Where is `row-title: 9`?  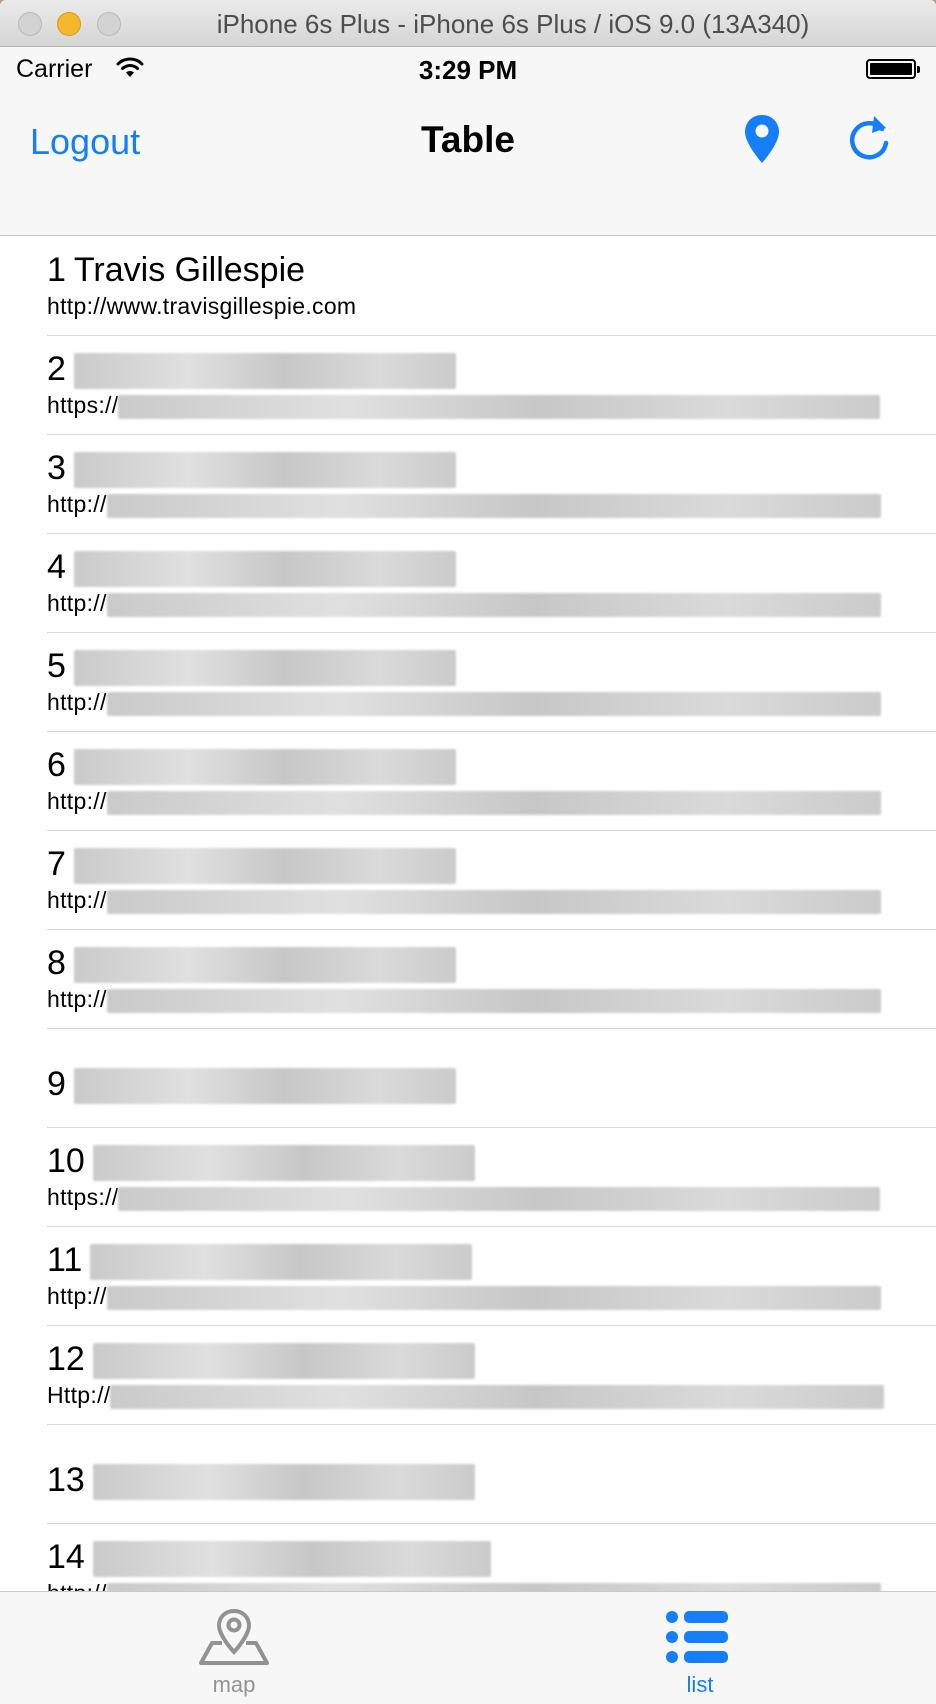 row-title: 9 is located at coordinates (251, 1085).